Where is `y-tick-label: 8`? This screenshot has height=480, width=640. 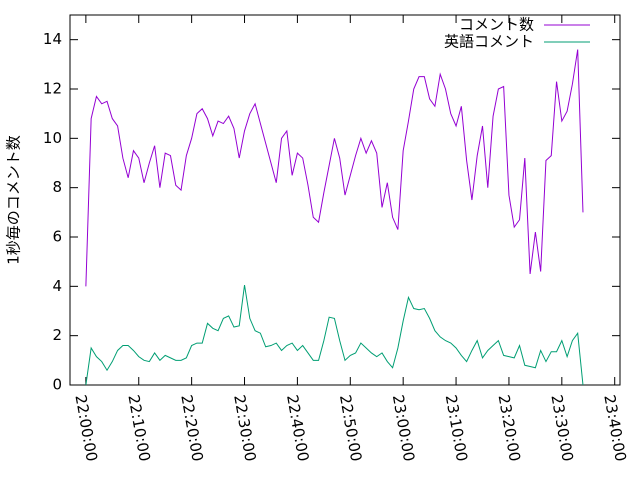 y-tick-label: 8 is located at coordinates (57, 187).